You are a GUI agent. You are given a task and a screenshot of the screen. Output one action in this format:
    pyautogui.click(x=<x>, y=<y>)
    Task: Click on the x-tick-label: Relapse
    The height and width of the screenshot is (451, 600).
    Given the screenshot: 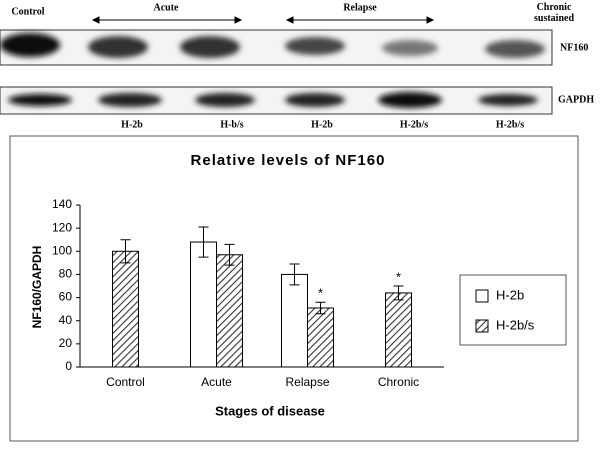 What is the action you would take?
    pyautogui.click(x=307, y=382)
    